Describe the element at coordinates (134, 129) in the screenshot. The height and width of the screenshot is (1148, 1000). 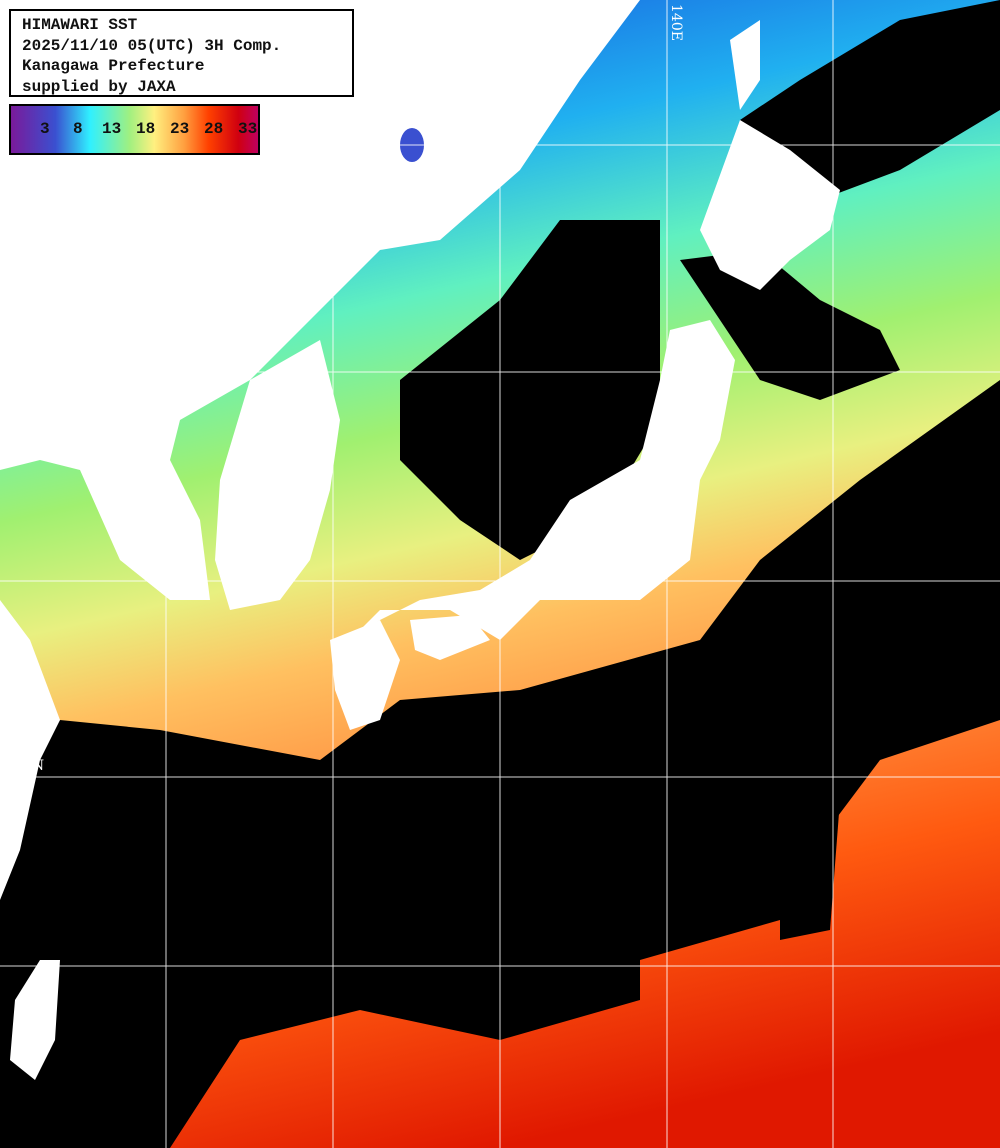
I see `color-scale-legend: 3 8 13 18 23 28 33` at that location.